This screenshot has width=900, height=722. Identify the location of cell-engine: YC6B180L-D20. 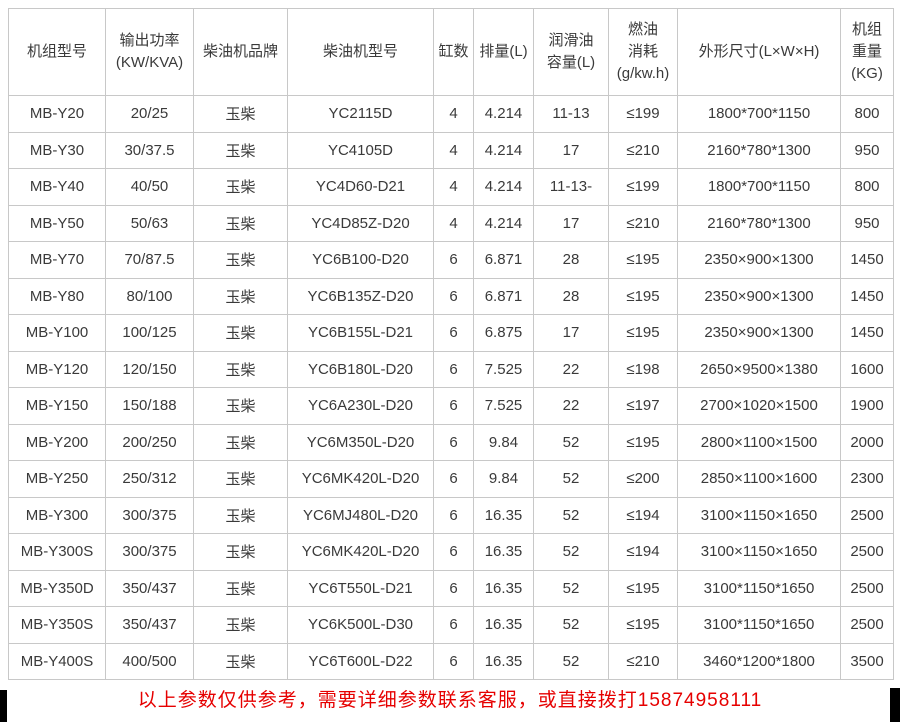
(360, 369).